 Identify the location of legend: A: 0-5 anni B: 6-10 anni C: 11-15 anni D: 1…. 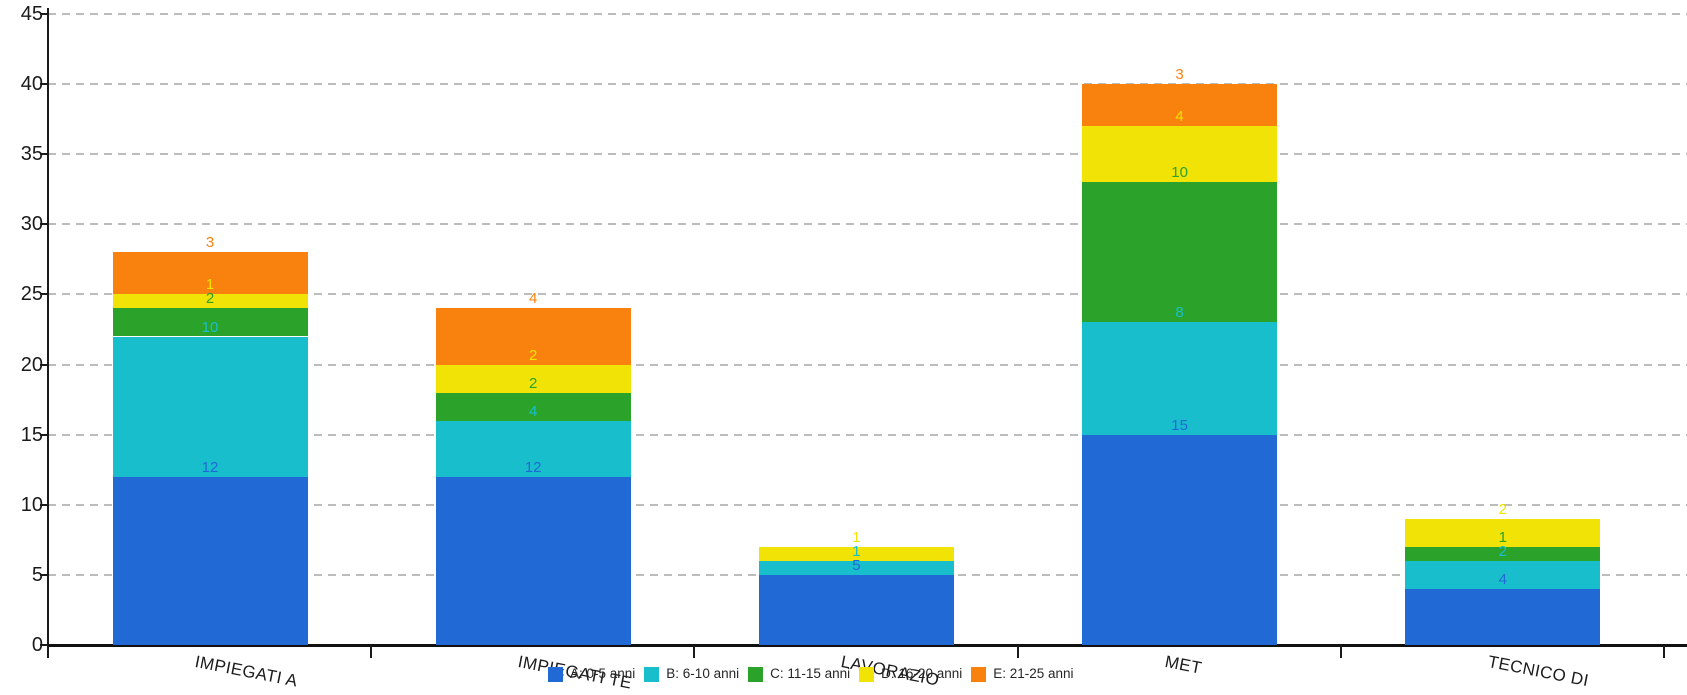
(811, 674).